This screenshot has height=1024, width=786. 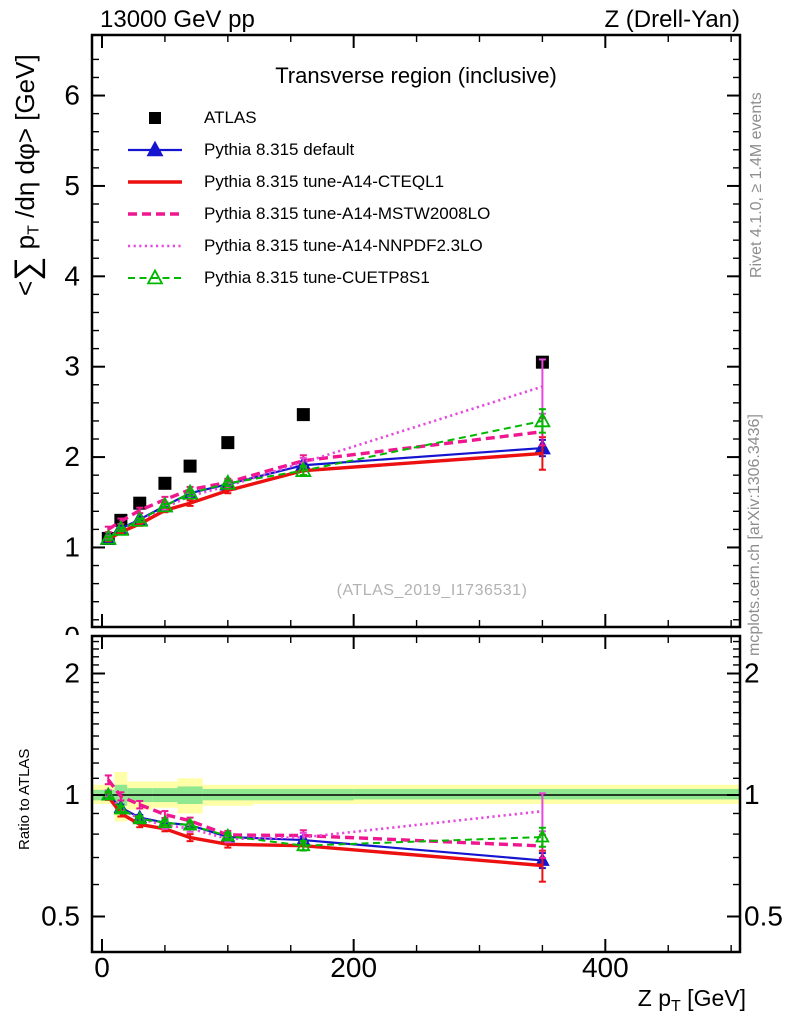 I want to click on legend-item-mstw2008lo: Pythia 8.315 tune-A14-MSTW2008LO, so click(x=308, y=214).